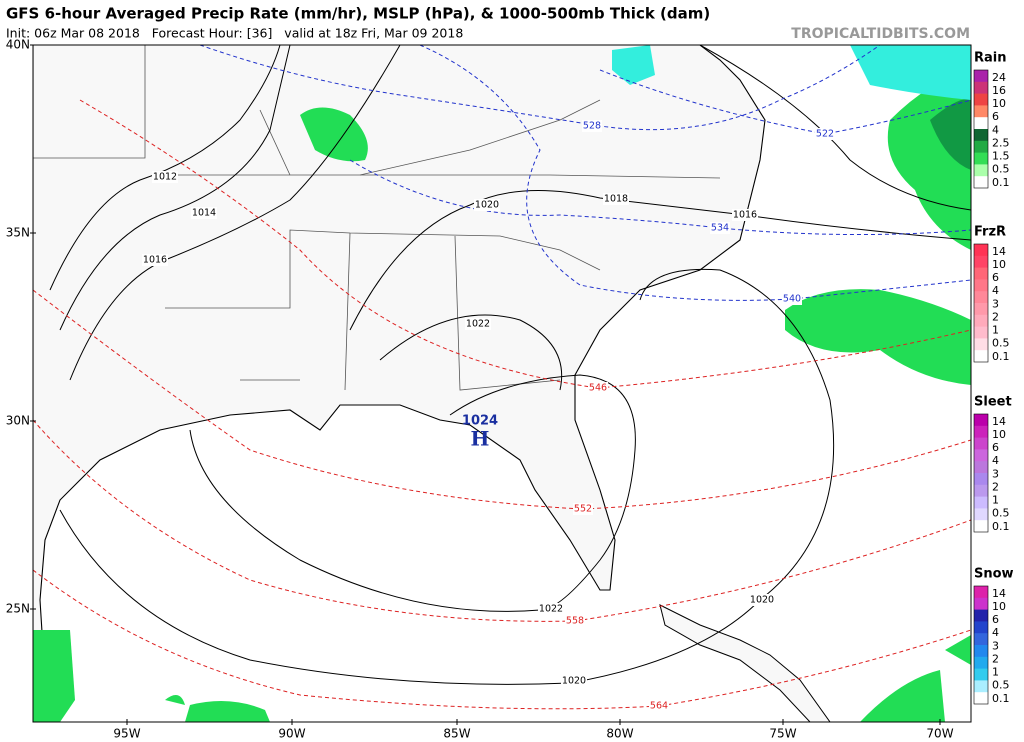  I want to click on lat-label: 25N, so click(18, 609).